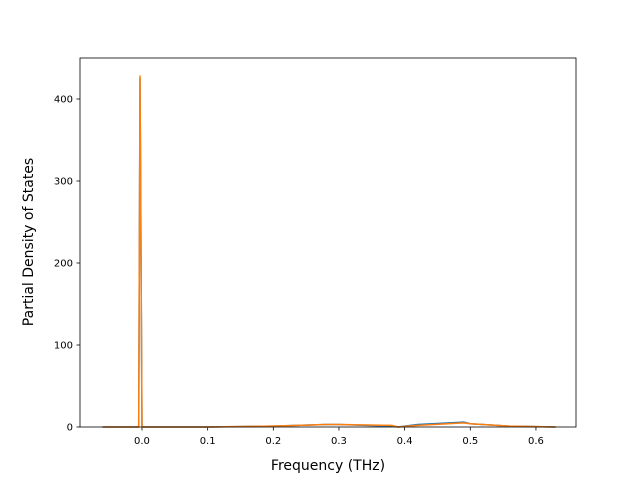 The height and width of the screenshot is (480, 640). I want to click on x-tick-label: 0.6, so click(536, 441).